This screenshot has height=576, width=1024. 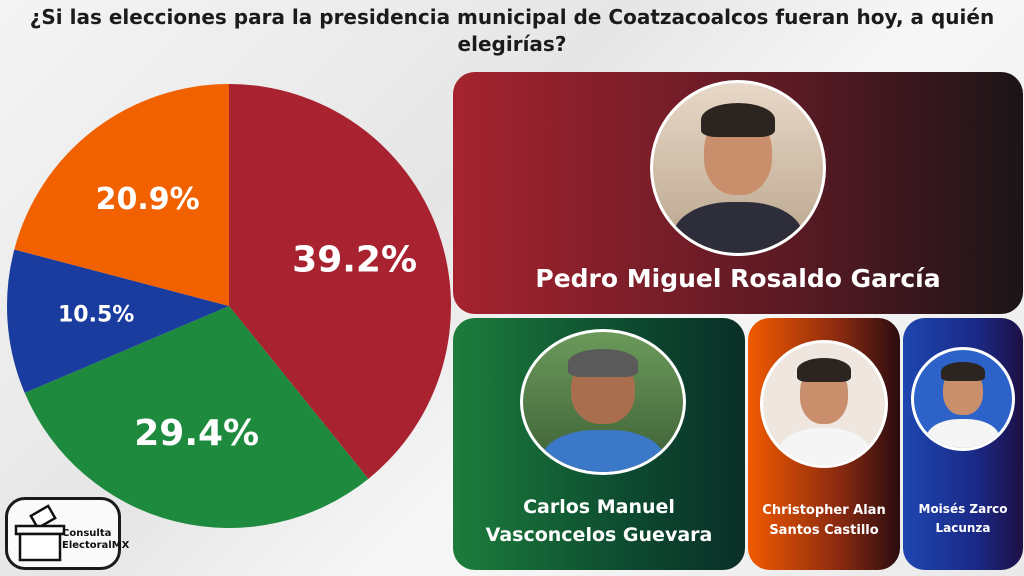 I want to click on candidate-card-carlos: Carlos Manuel Vasconcelos Guevara, so click(x=599, y=444).